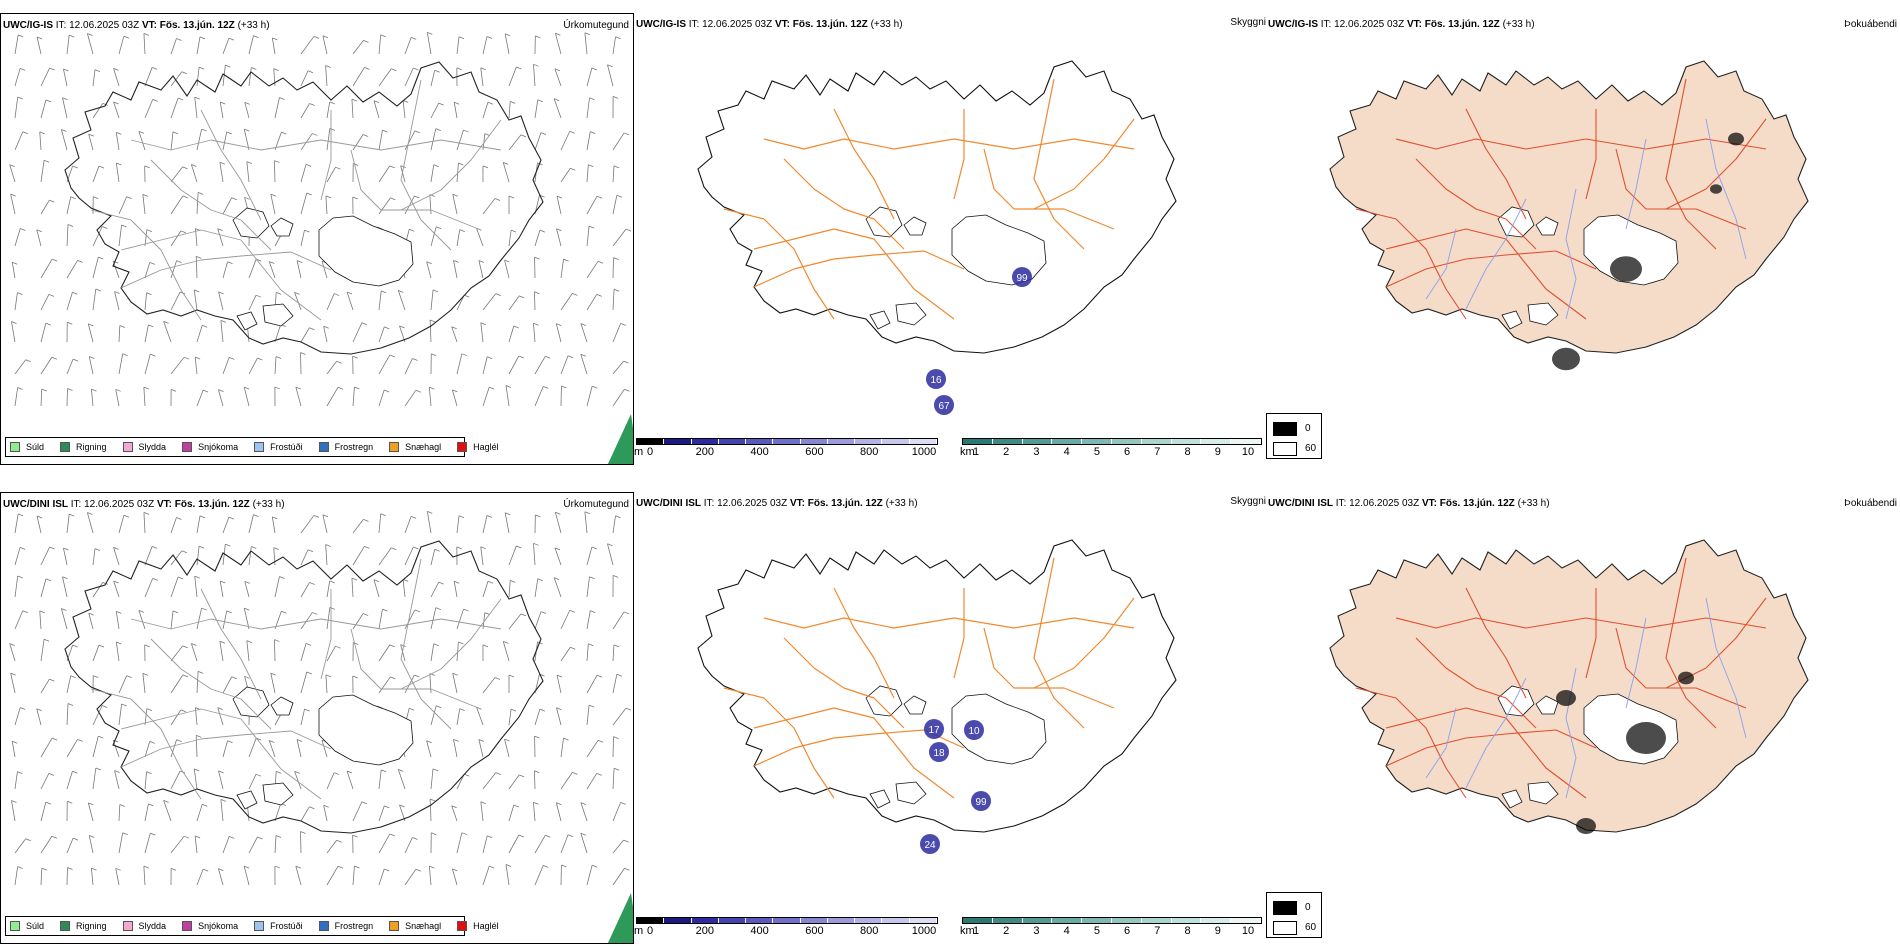 Image resolution: width=1900 pixels, height=950 pixels. I want to click on ceiling-value-label: 18, so click(939, 753).